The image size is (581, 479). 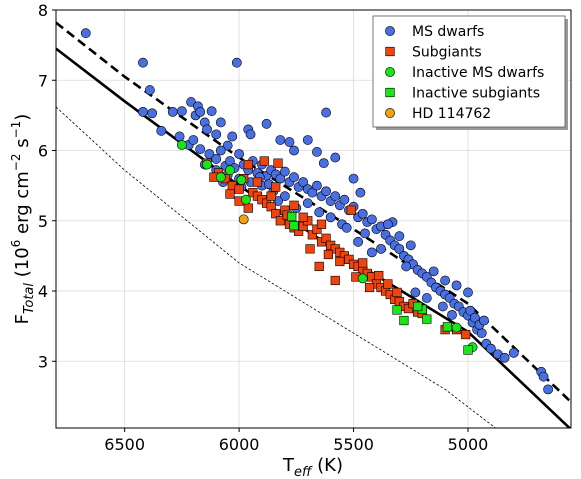 What do you see at coordinates (448, 32) in the screenshot?
I see `legend-label: MS dwarfs` at bounding box center [448, 32].